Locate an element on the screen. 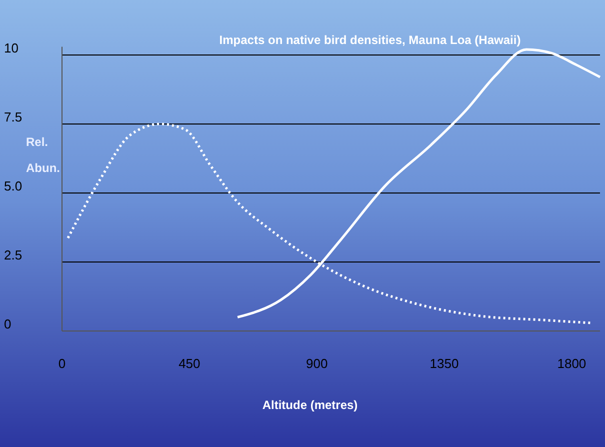 This screenshot has width=605, height=447. x-tick-label: 0 is located at coordinates (62, 364).